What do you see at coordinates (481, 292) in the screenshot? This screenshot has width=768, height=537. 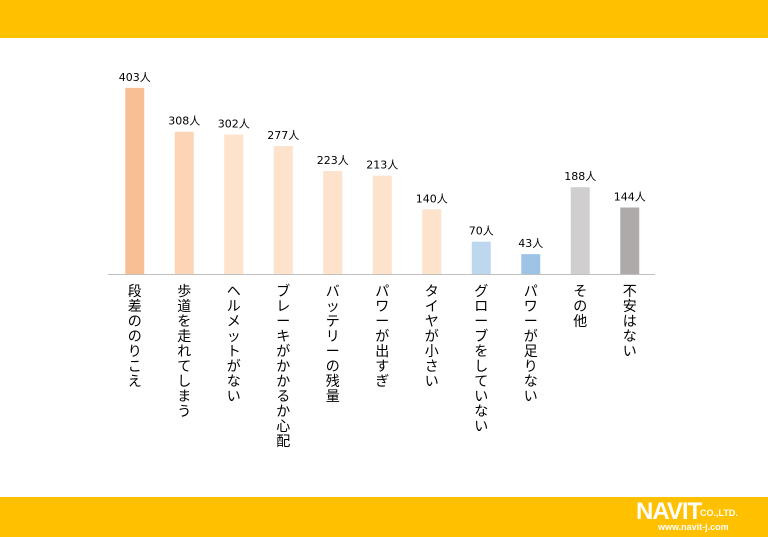 I see `category-label-char: グ` at bounding box center [481, 292].